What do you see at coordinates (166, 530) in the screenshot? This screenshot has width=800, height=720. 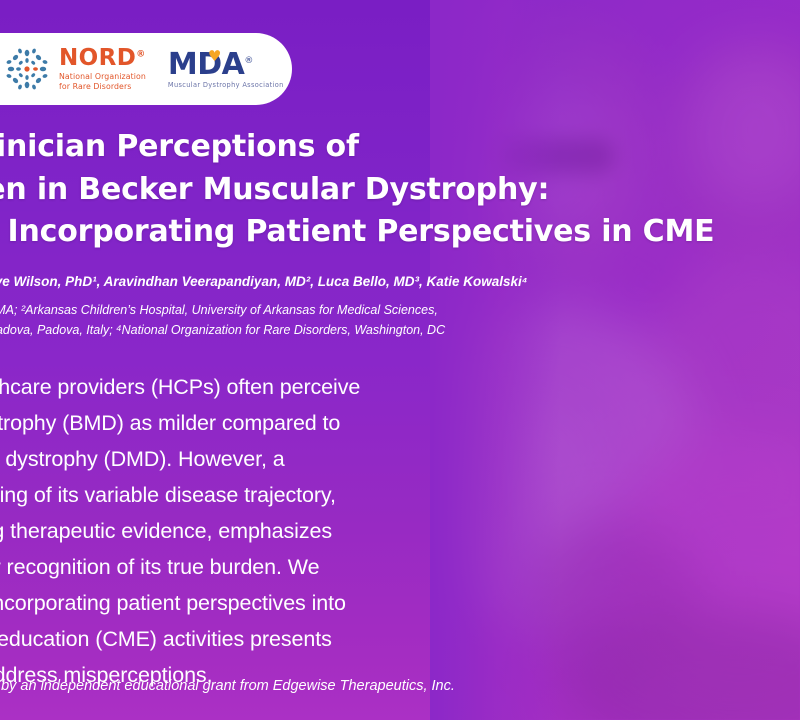 I see `body-line-5: ging therapeutic evidence, emphasizes` at bounding box center [166, 530].